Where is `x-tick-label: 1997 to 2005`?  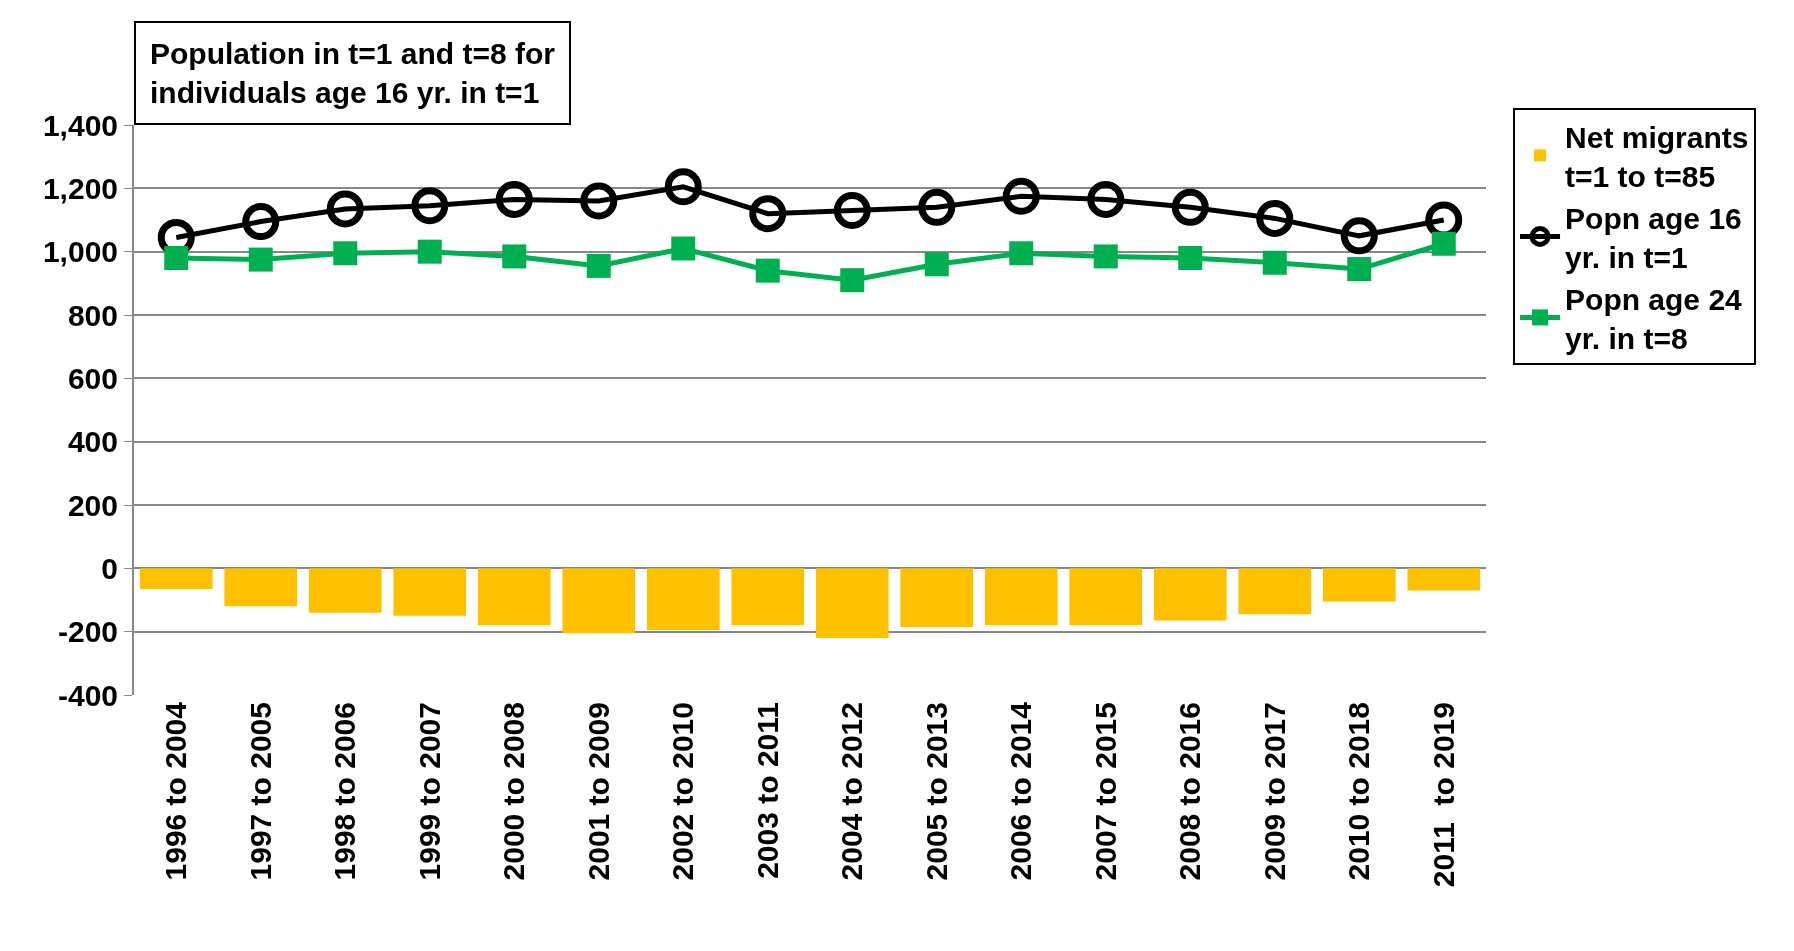 x-tick-label: 1997 to 2005 is located at coordinates (260, 791).